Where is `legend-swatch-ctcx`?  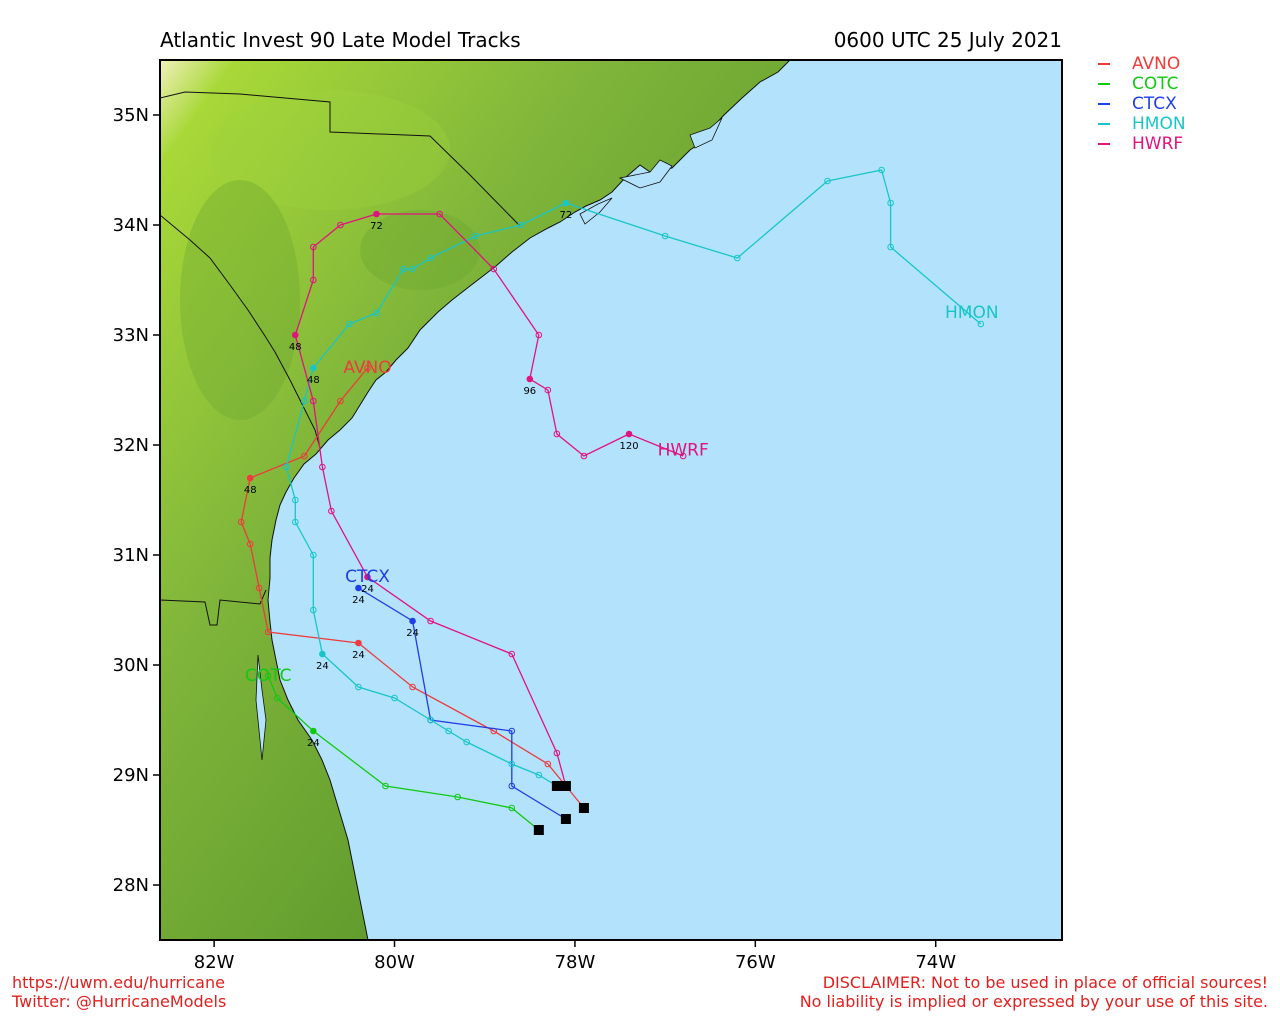
legend-swatch-ctcx is located at coordinates (1104, 104).